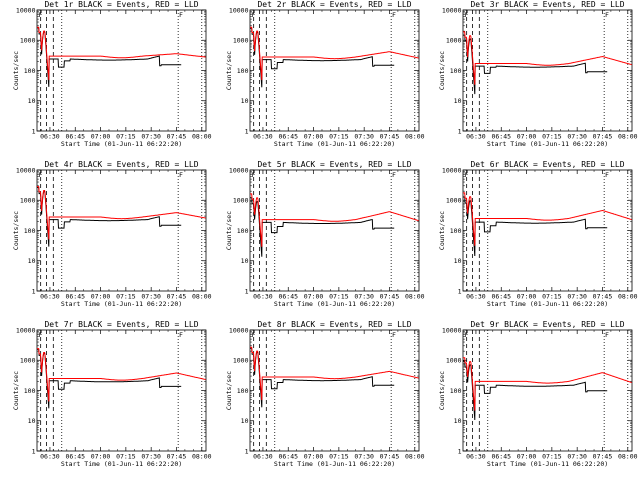  Describe the element at coordinates (547, 164) in the screenshot. I see `panel-title: Det 6r BLACK = Events, RED = LLD` at that location.